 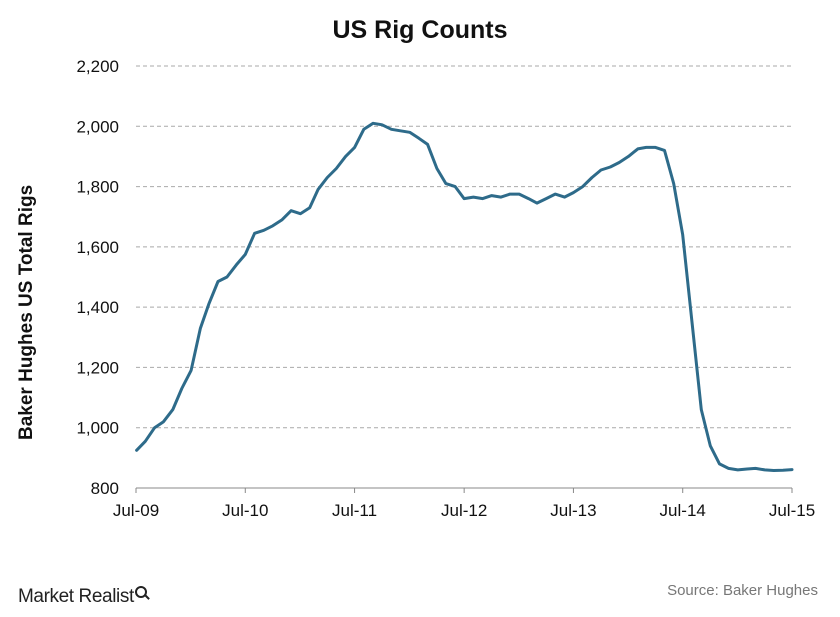 What do you see at coordinates (97, 277) in the screenshot?
I see `y-axis-ticks: 800 1,000 1,200 1,400 1,600 1,800 2,000 2,200` at bounding box center [97, 277].